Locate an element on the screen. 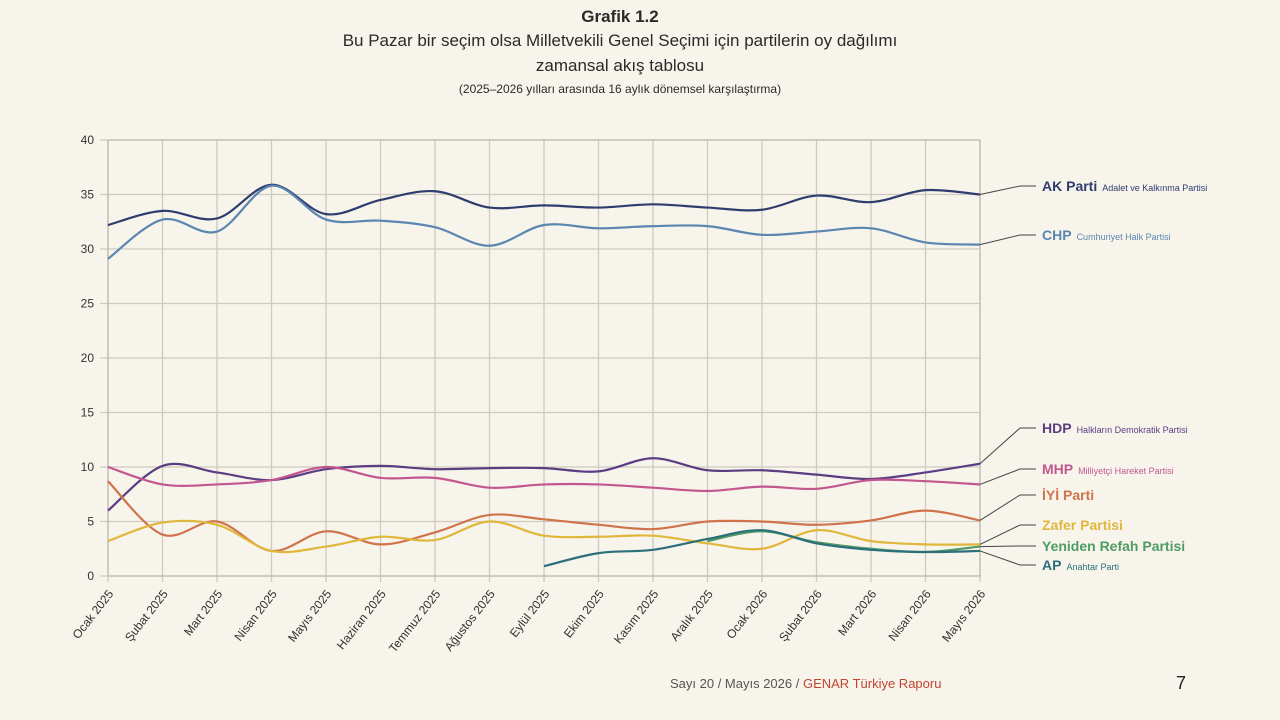 The width and height of the screenshot is (1280, 720). series-line-ap is located at coordinates (762, 548).